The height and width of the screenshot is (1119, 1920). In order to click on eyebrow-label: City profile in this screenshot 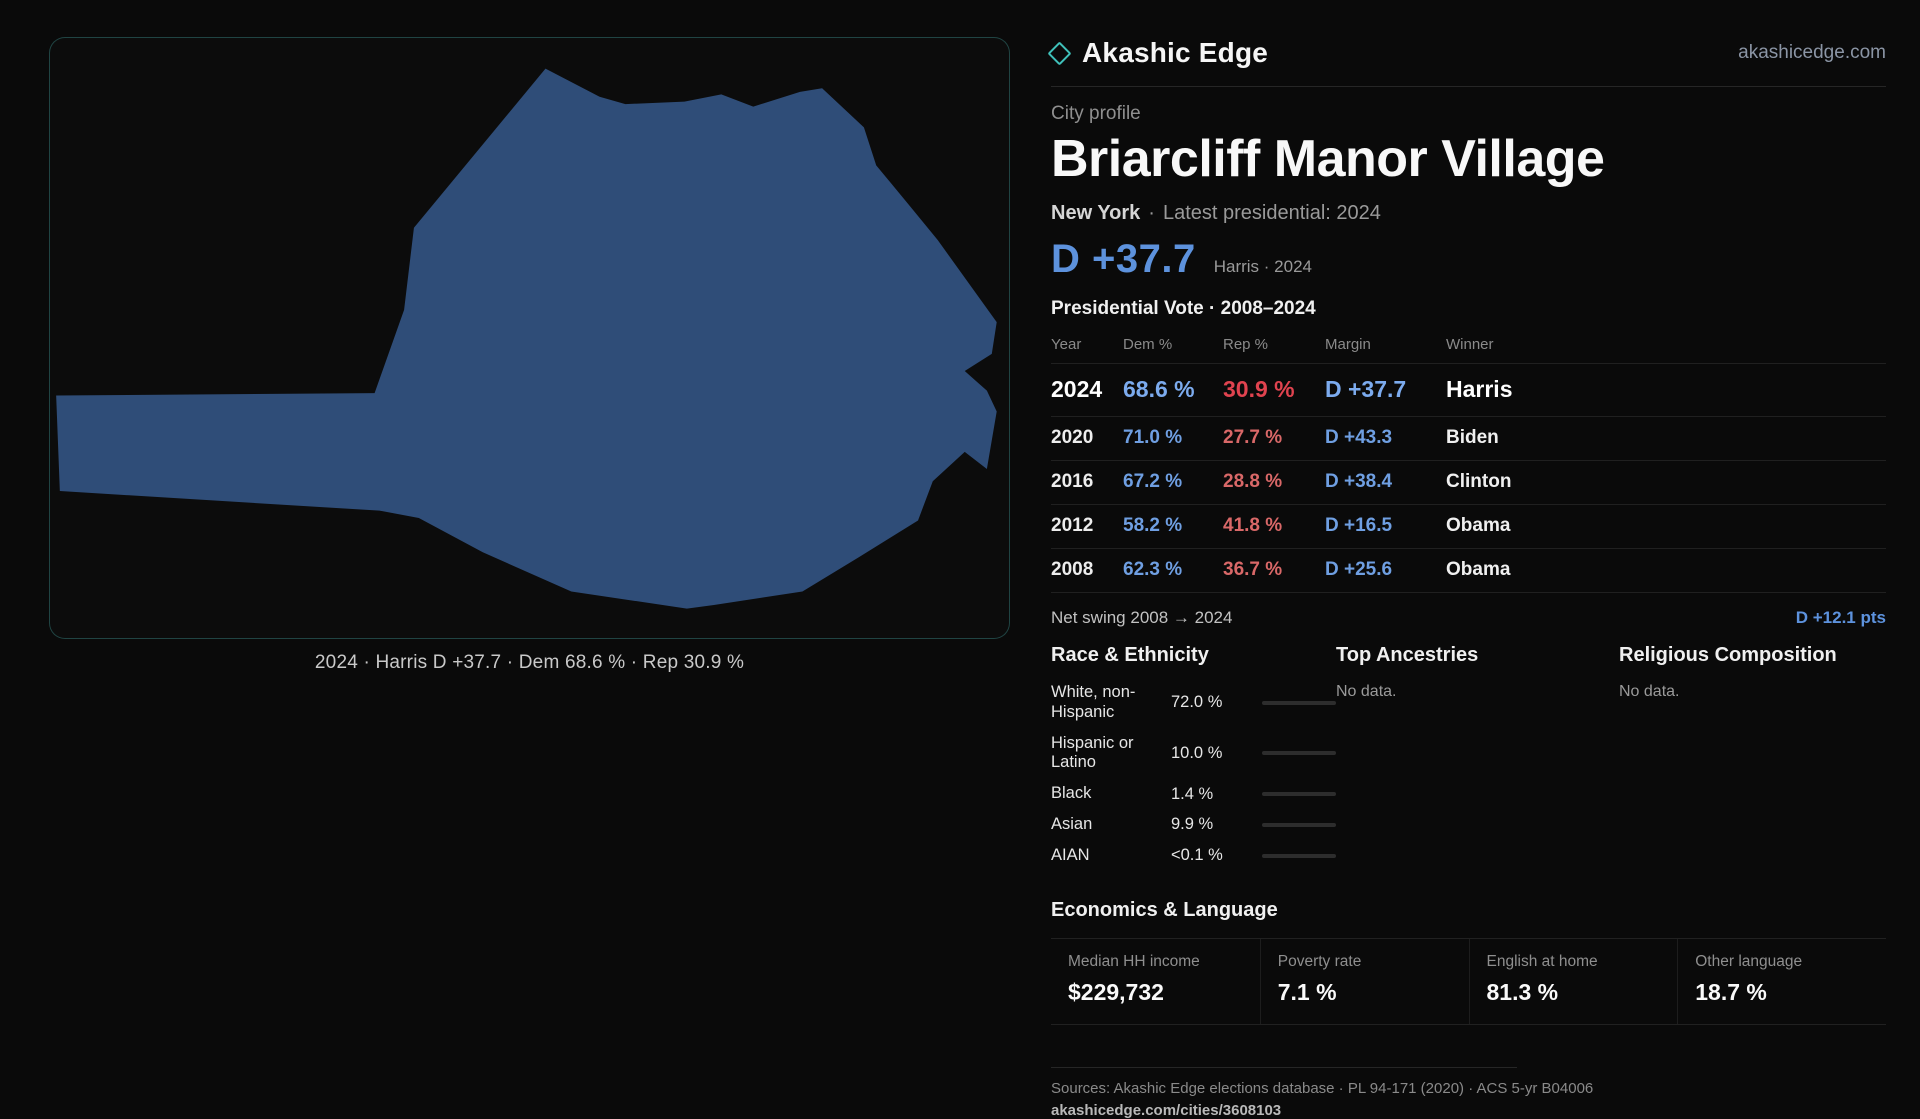, I will do `click(1096, 113)`.